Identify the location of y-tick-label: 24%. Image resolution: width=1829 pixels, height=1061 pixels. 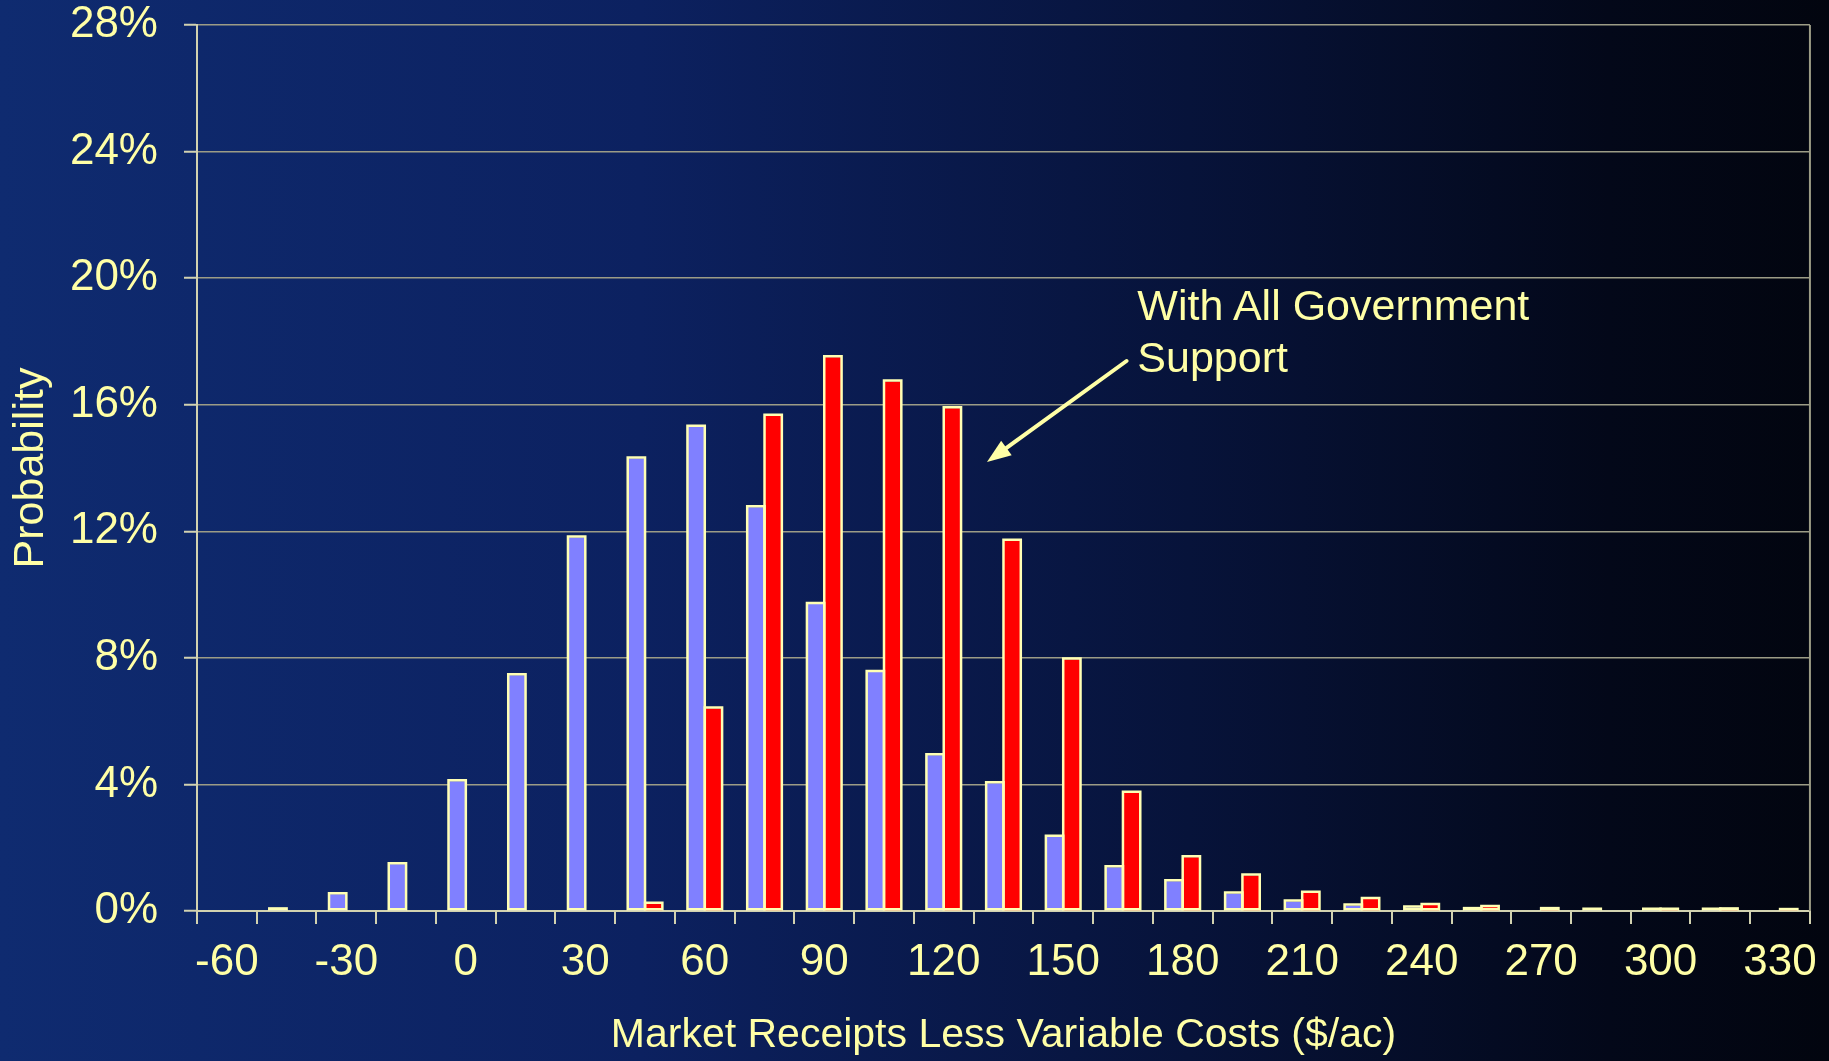
(113, 148).